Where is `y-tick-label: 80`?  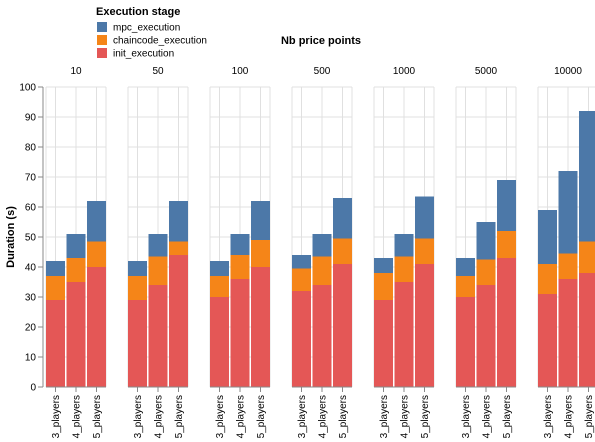
y-tick-label: 80 is located at coordinates (31, 148).